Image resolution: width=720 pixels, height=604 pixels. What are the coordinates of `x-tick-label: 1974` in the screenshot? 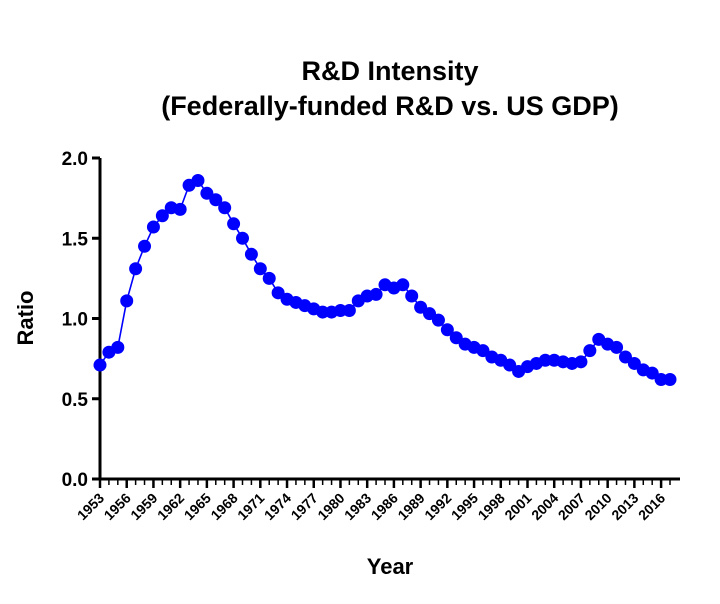 It's located at (277, 506).